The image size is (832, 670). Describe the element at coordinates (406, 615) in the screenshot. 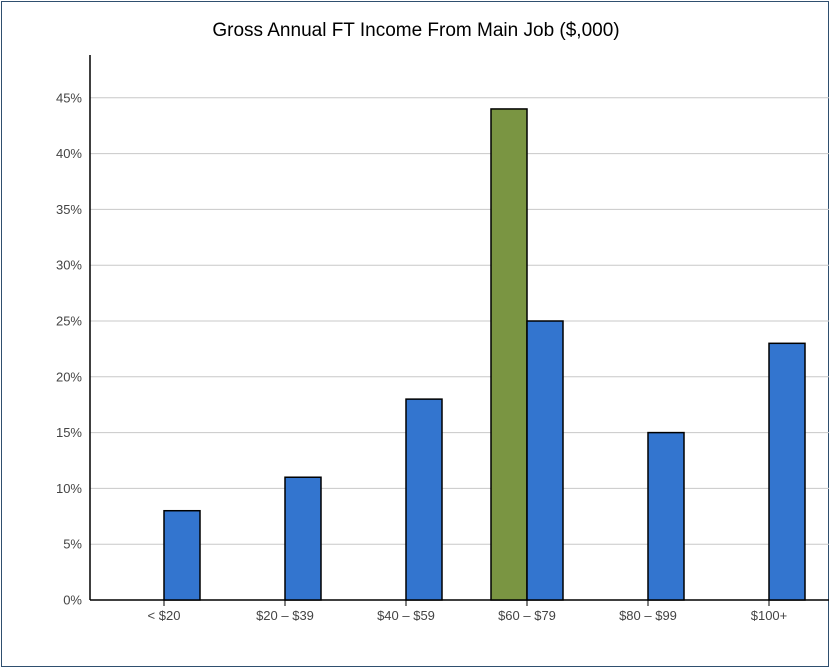

I see `x-tick-label: $40 – $59` at that location.